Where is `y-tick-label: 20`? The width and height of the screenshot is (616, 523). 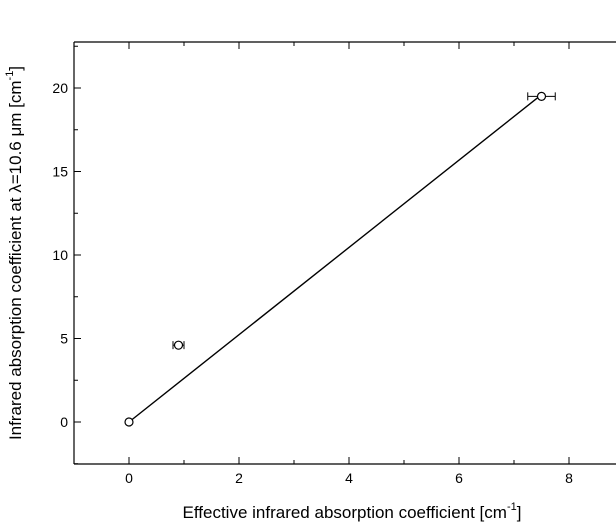
y-tick-label: 20 is located at coordinates (60, 88).